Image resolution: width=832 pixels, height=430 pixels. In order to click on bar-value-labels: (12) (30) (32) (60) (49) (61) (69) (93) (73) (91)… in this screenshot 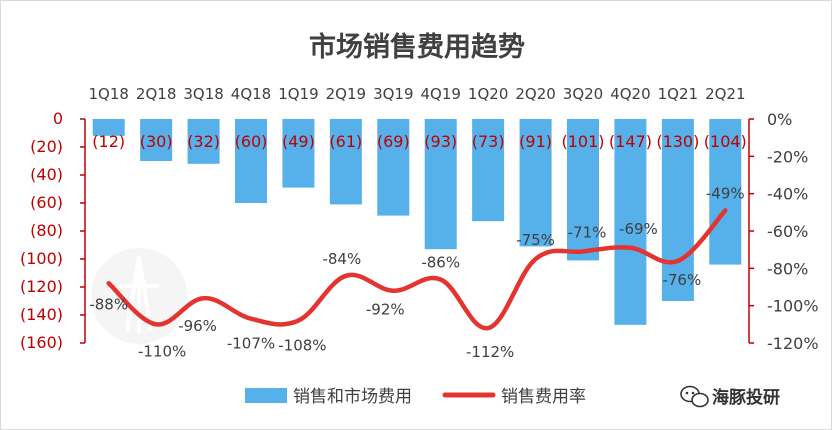, I will do `click(419, 141)`.